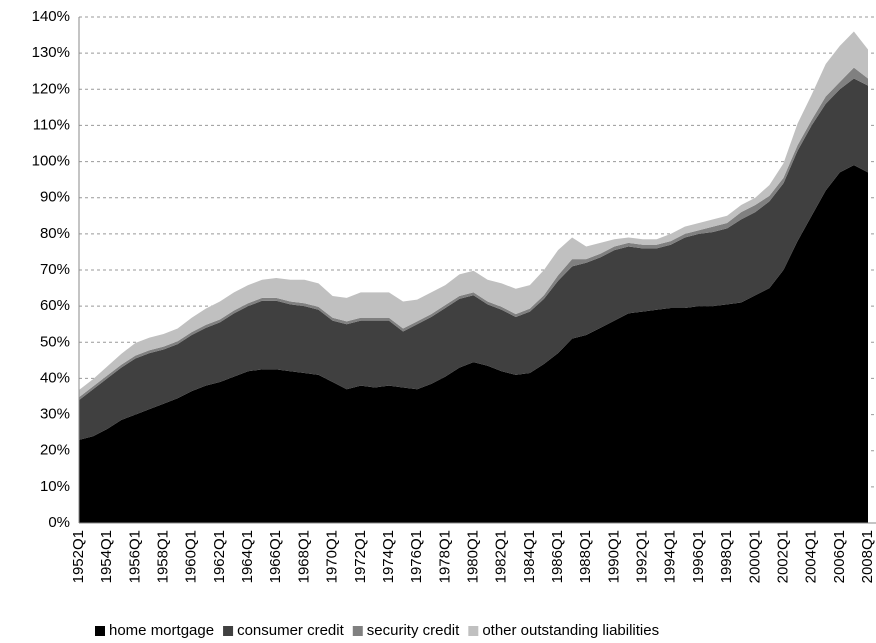 The width and height of the screenshot is (876, 643). What do you see at coordinates (55, 305) in the screenshot?
I see `y-tick-label: 60%` at bounding box center [55, 305].